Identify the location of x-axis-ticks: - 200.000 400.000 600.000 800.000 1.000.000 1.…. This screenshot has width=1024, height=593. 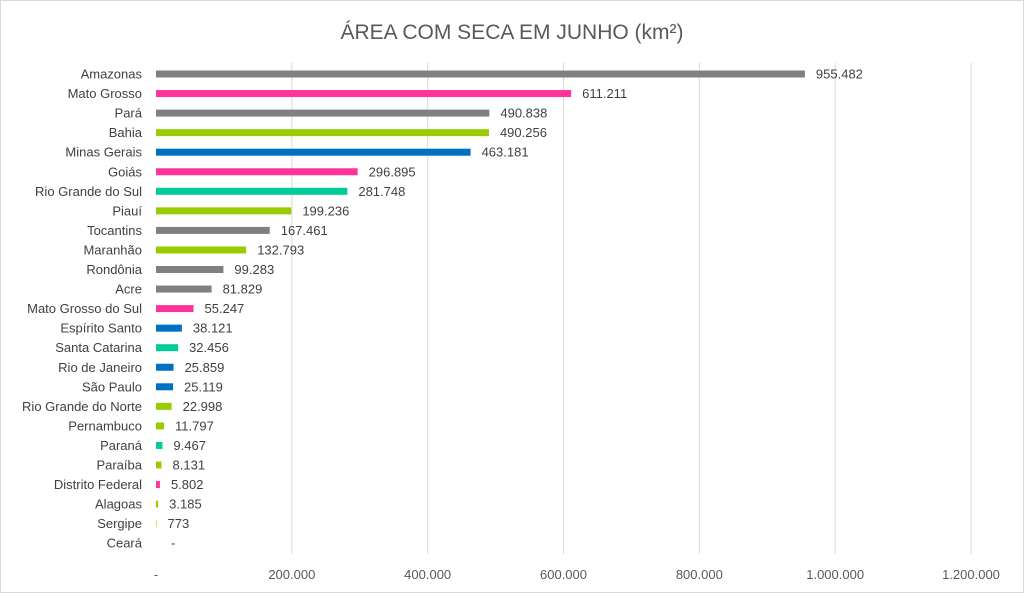
(577, 574).